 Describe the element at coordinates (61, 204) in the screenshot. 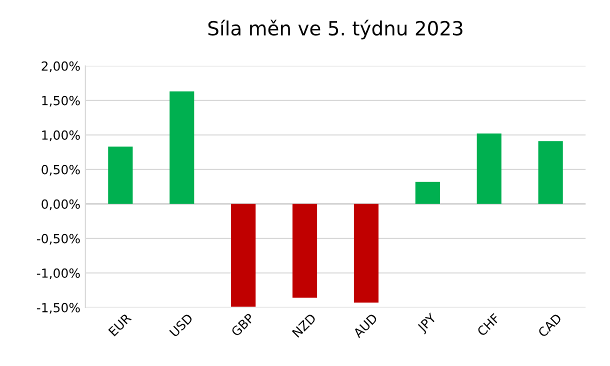

I see `y-tick-label: 0,00%` at that location.